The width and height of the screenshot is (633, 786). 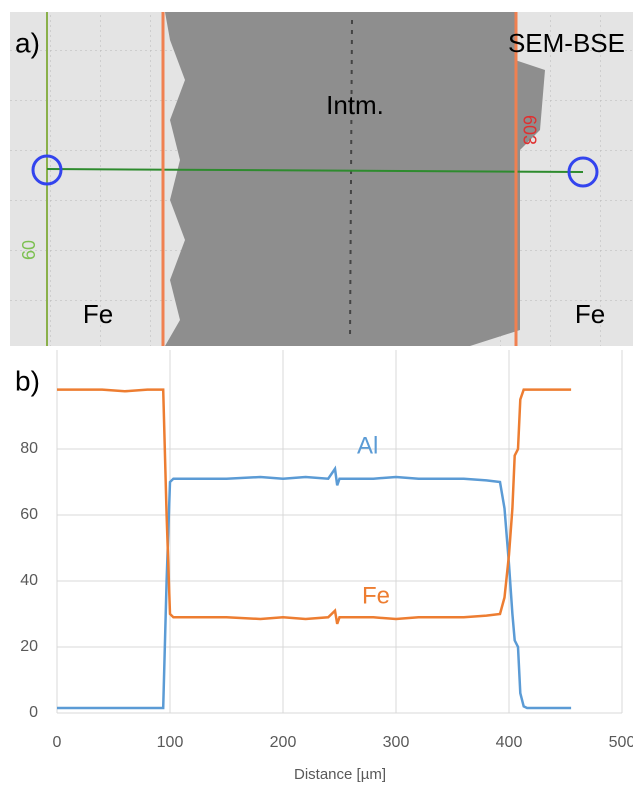 I want to click on y-tick-label: 40, so click(x=29, y=580).